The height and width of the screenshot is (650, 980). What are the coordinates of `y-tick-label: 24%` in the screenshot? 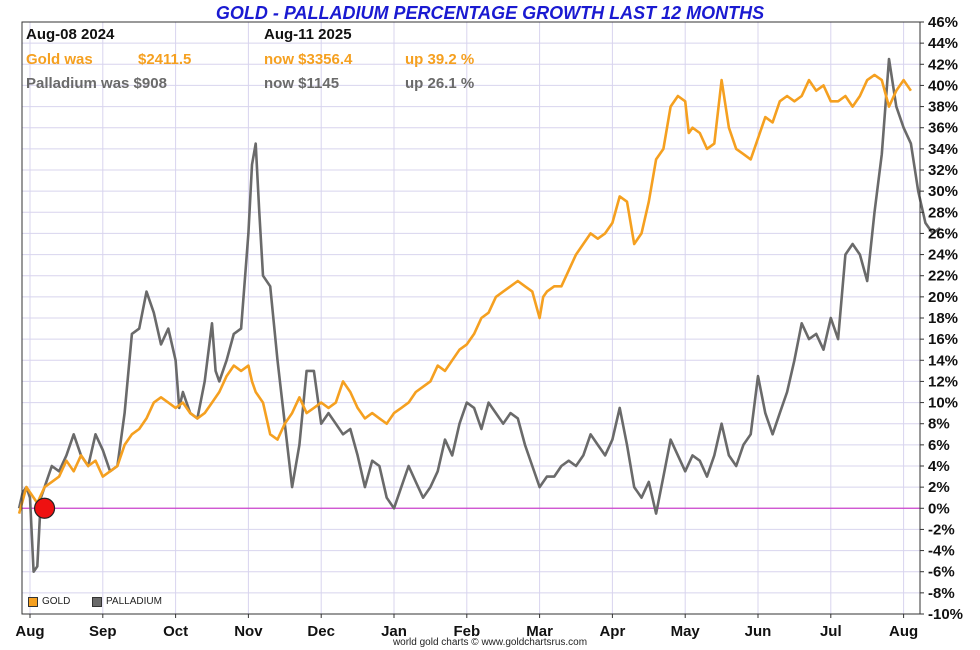 It's located at (943, 255).